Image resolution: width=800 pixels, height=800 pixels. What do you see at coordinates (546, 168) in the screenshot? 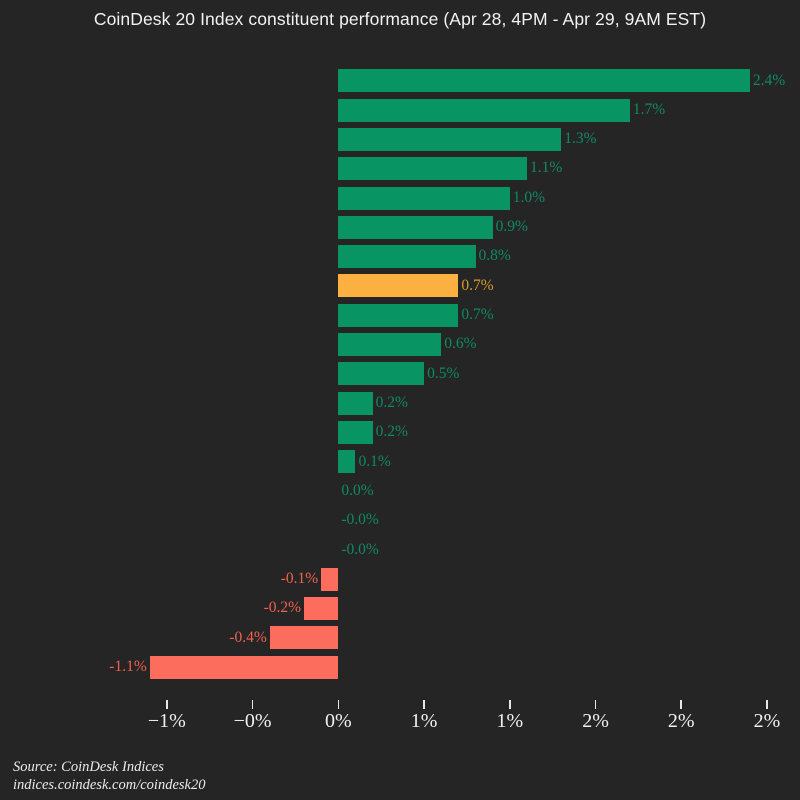
I see `bar-value-label: 1.1%` at bounding box center [546, 168].